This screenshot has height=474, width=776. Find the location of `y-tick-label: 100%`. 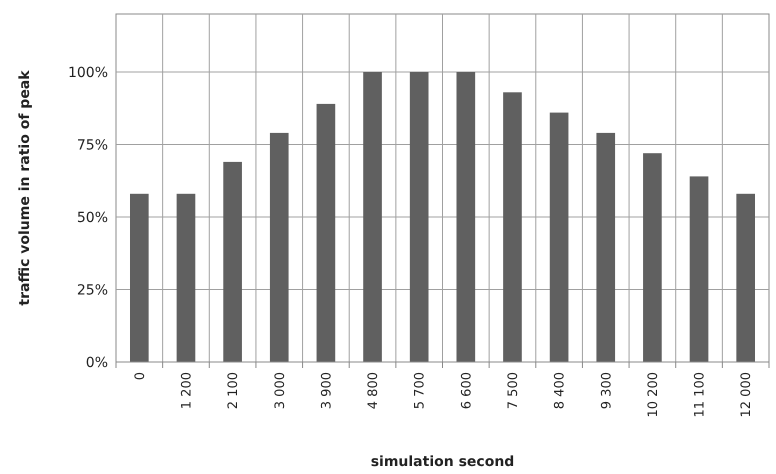

y-tick-label: 100% is located at coordinates (88, 72).